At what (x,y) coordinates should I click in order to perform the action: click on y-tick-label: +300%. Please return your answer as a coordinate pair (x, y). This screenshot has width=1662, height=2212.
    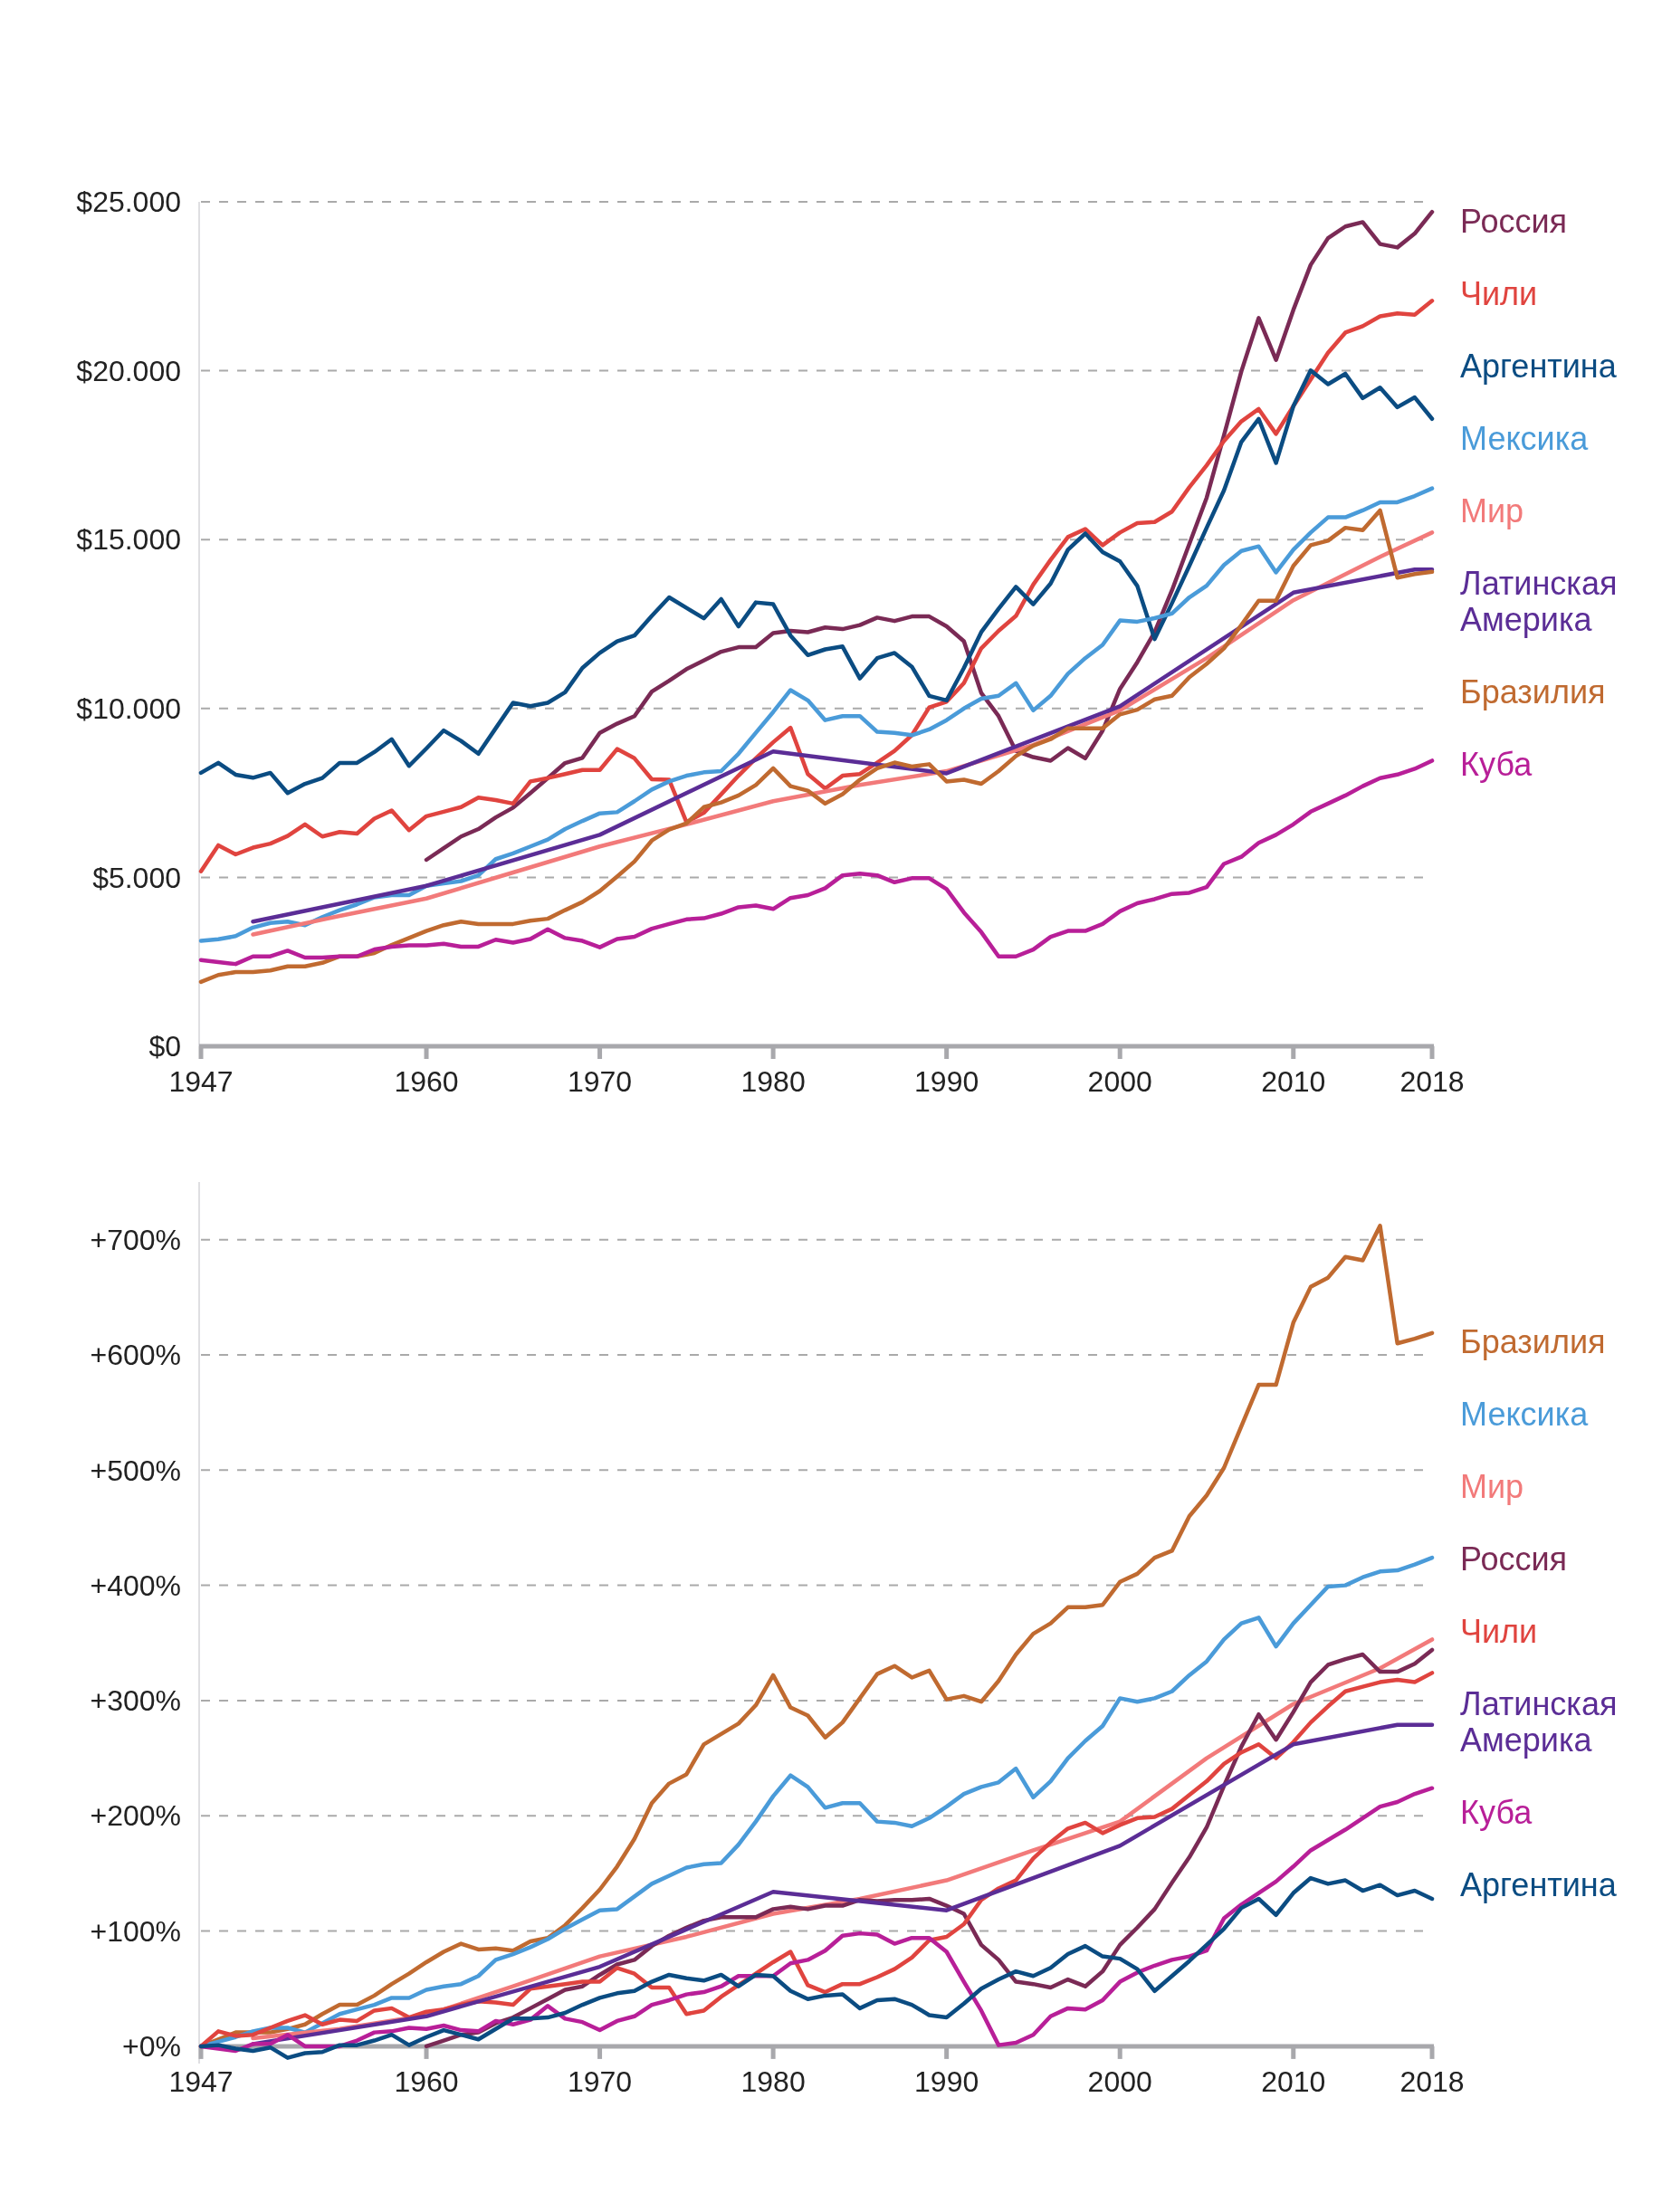
    Looking at the image, I should click on (135, 1701).